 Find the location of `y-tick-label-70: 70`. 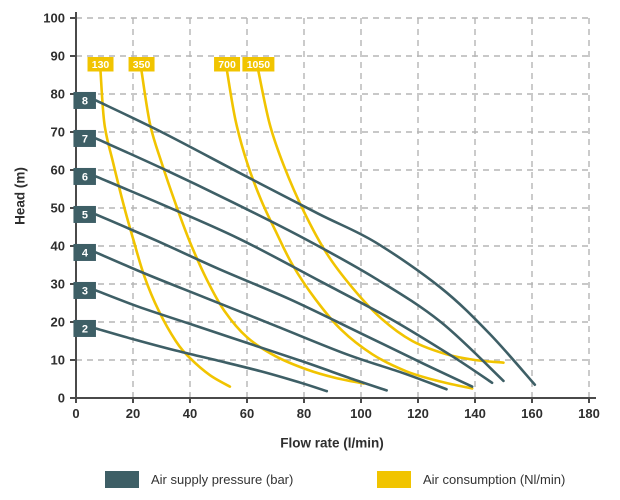

y-tick-label-70: 70 is located at coordinates (58, 132).